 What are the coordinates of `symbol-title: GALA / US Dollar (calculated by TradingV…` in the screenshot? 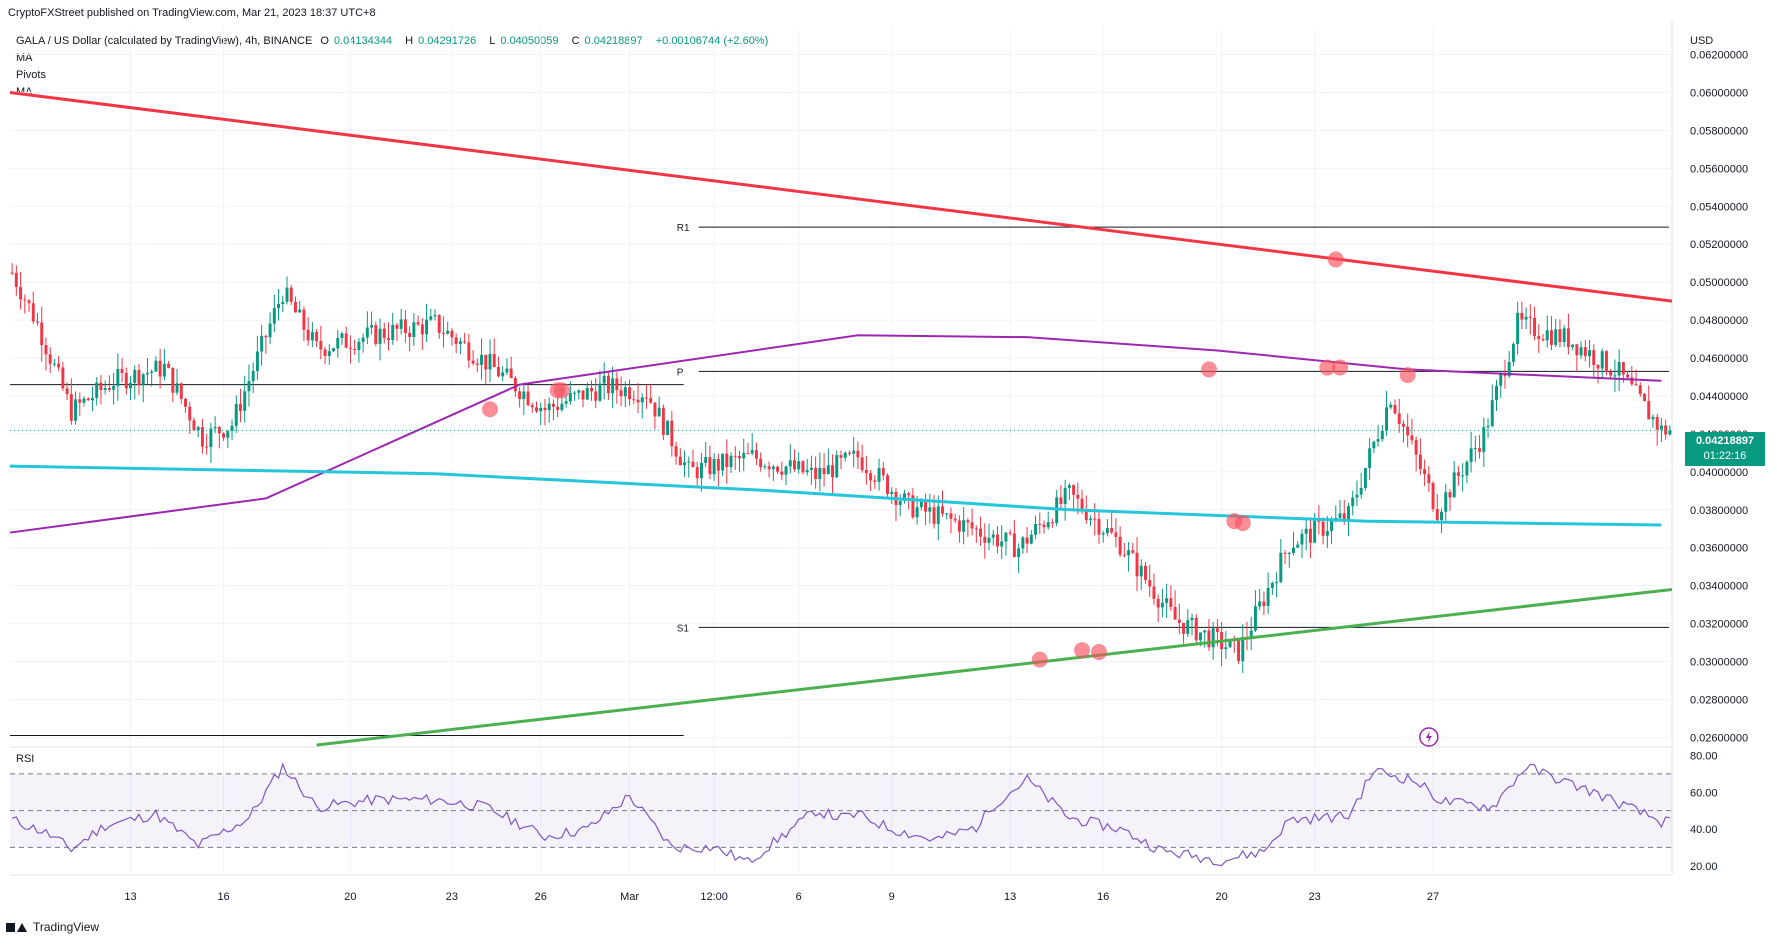 It's located at (164, 41).